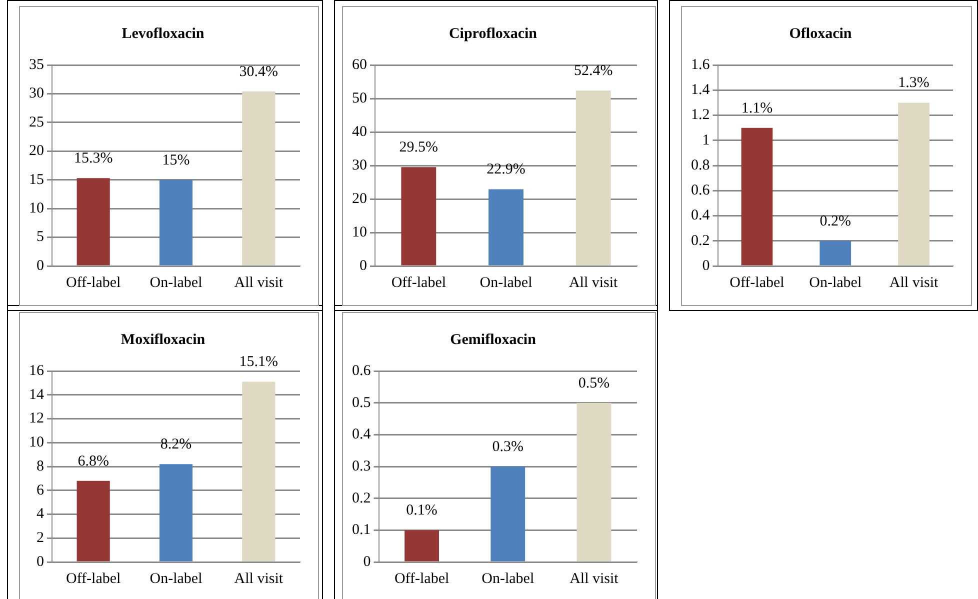  What do you see at coordinates (706, 140) in the screenshot?
I see `y-tick-label: 1` at bounding box center [706, 140].